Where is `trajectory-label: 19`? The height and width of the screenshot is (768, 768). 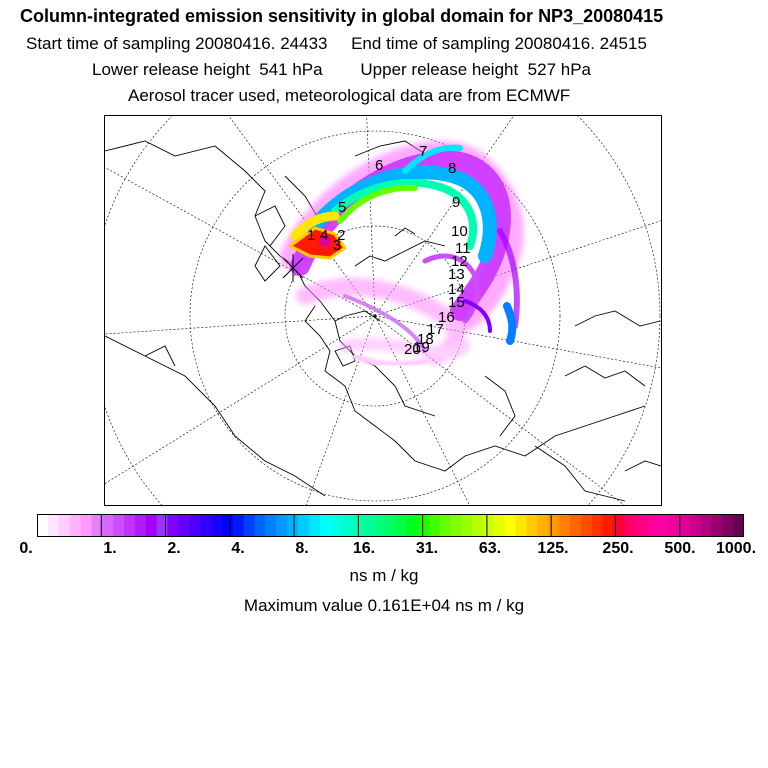
trajectory-label: 19 is located at coordinates (421, 347).